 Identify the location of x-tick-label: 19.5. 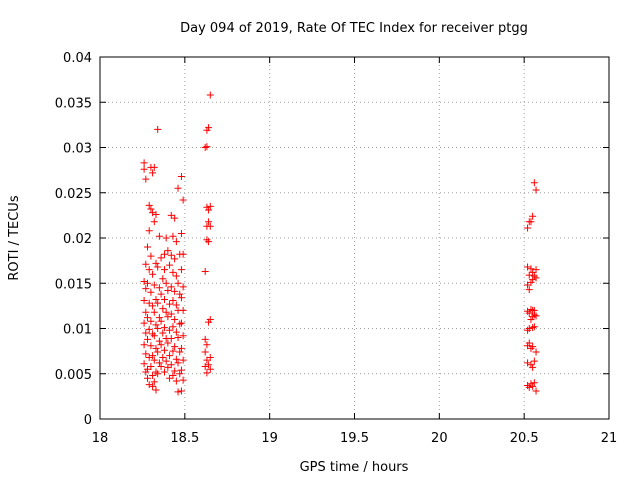
(354, 438).